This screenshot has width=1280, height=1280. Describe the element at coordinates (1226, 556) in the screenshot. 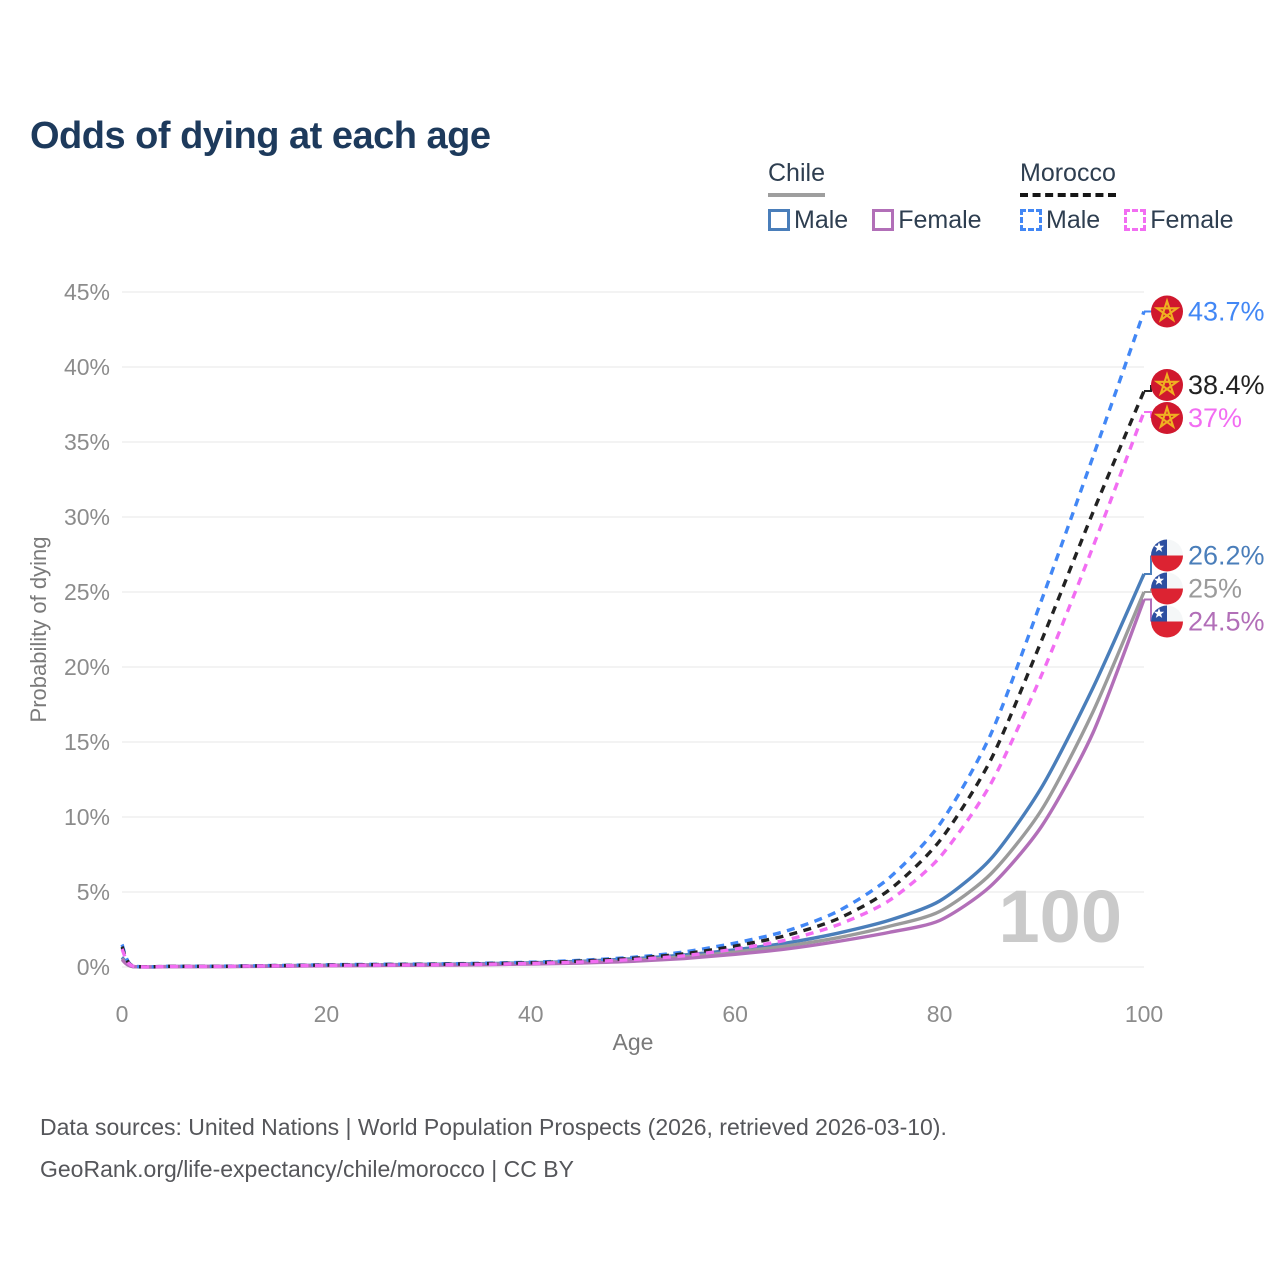

I see `end-value-label-chile-male: 26.2%` at that location.